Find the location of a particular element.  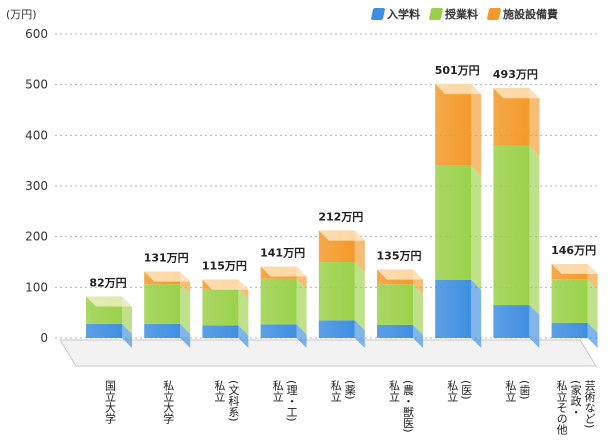

legend-label-admission: 入学料 is located at coordinates (403, 14).